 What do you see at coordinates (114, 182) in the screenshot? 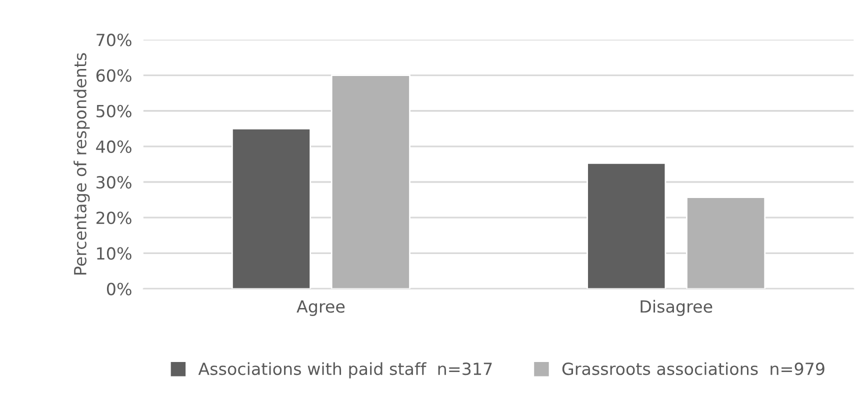
I see `y-tick-label: 30%` at bounding box center [114, 182].